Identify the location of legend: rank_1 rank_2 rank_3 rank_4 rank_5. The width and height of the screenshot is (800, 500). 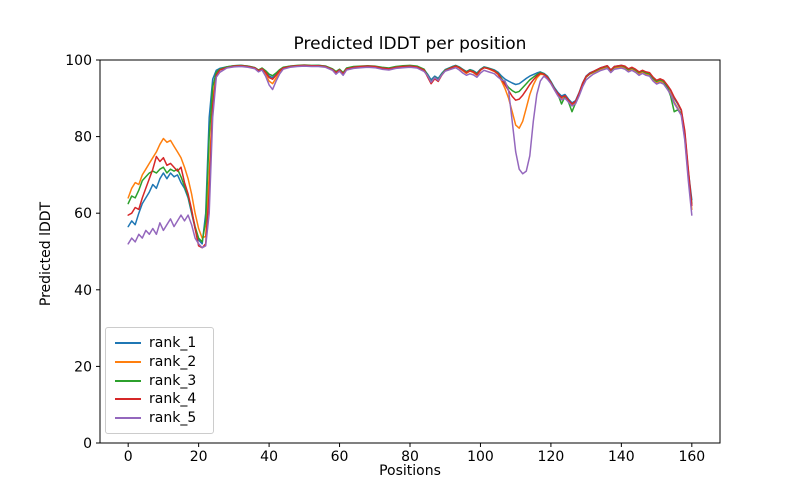
(159, 380).